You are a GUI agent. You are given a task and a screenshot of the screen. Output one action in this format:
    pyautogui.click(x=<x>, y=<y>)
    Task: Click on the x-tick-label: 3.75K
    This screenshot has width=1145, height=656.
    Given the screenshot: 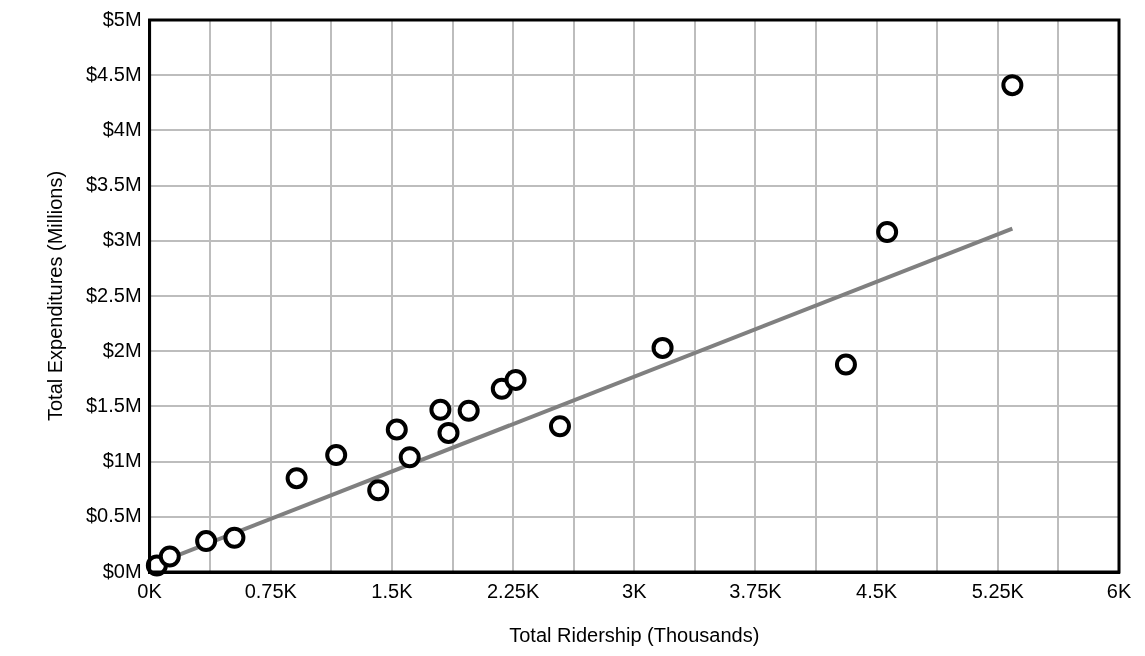 What is the action you would take?
    pyautogui.click(x=756, y=590)
    